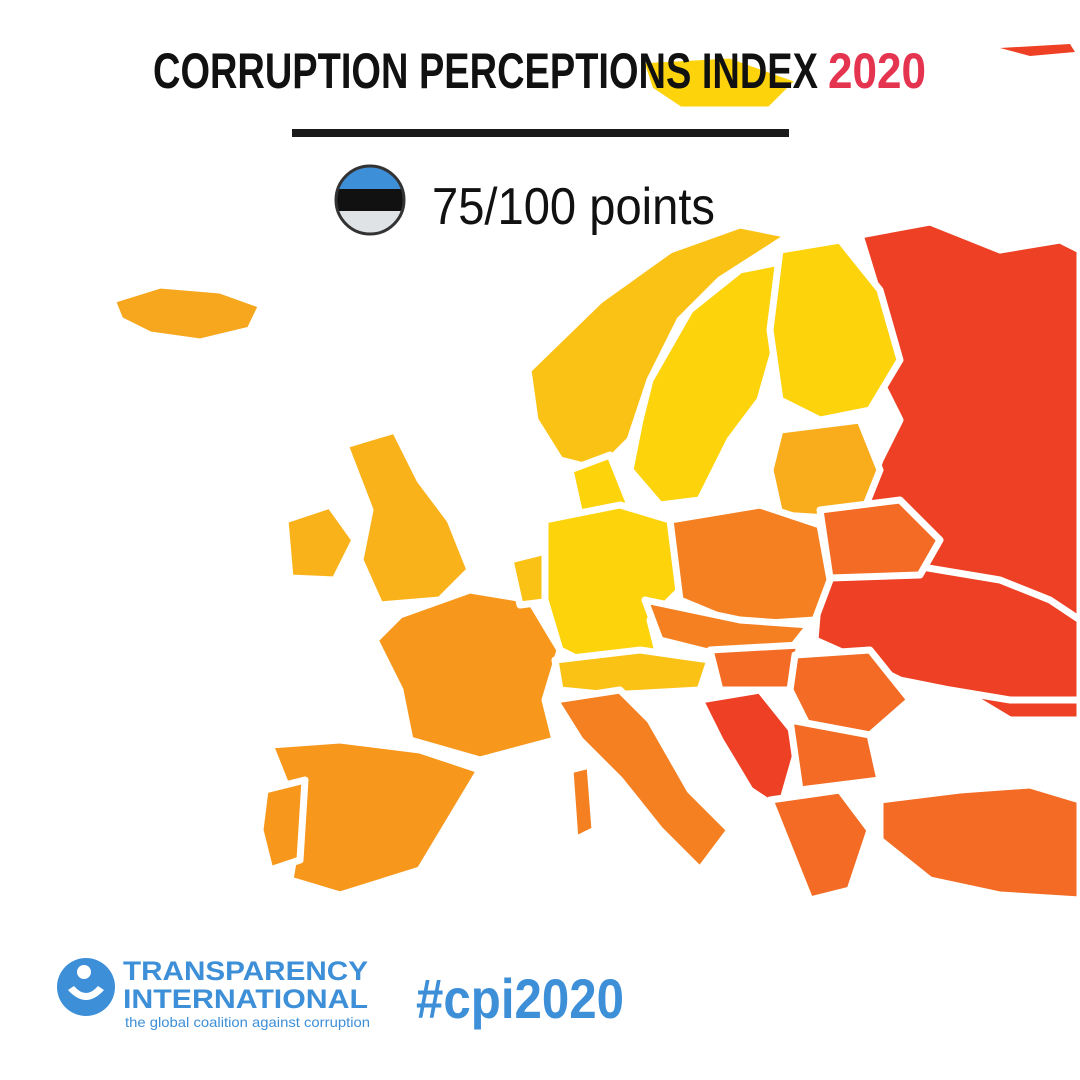 The height and width of the screenshot is (1080, 1080). Describe the element at coordinates (520, 998) in the screenshot. I see `hashtag: #cpi2020` at that location.